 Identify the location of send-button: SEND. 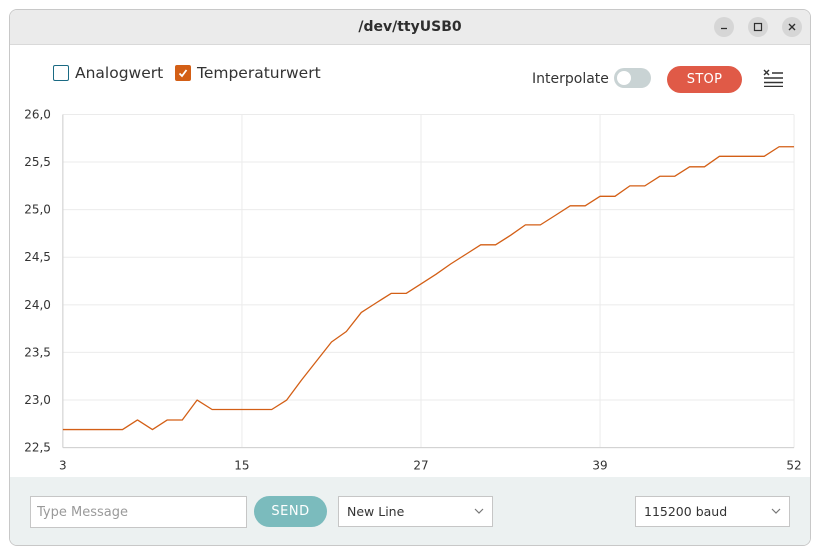
(290, 511).